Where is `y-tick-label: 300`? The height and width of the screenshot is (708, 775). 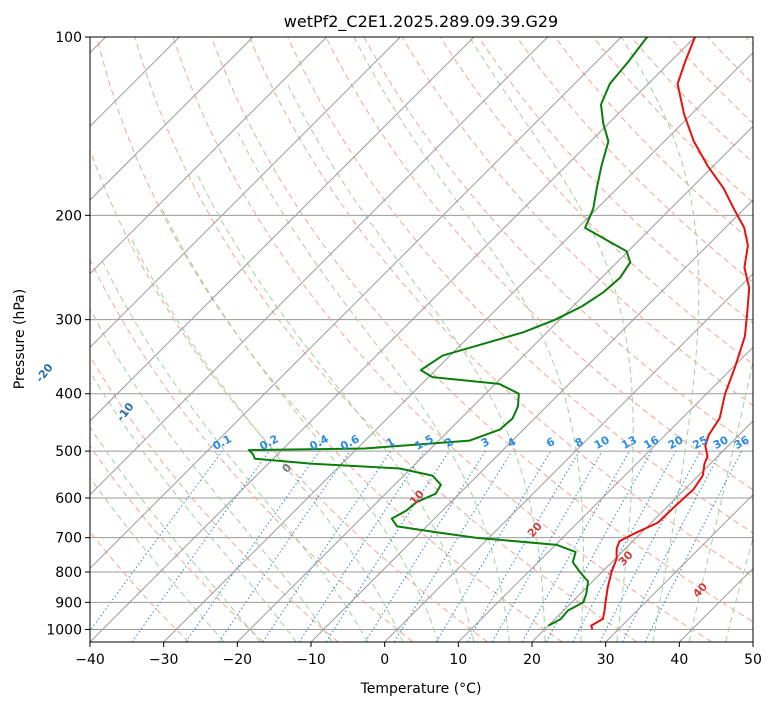
y-tick-label: 300 is located at coordinates (68, 321).